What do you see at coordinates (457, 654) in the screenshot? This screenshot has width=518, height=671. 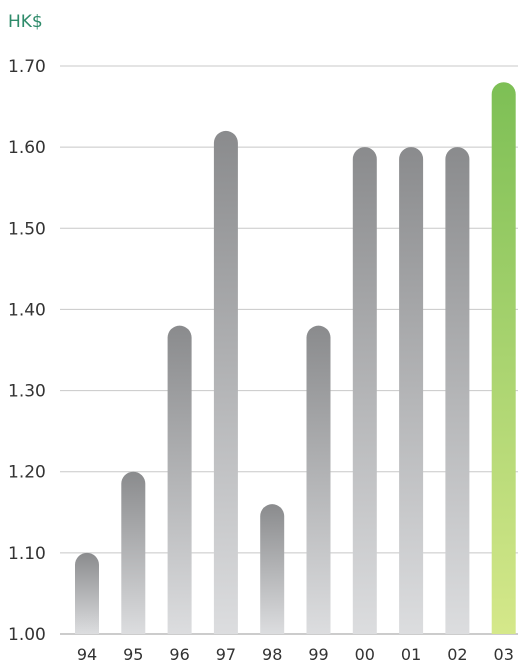 I see `x-tick-label: 02` at bounding box center [457, 654].